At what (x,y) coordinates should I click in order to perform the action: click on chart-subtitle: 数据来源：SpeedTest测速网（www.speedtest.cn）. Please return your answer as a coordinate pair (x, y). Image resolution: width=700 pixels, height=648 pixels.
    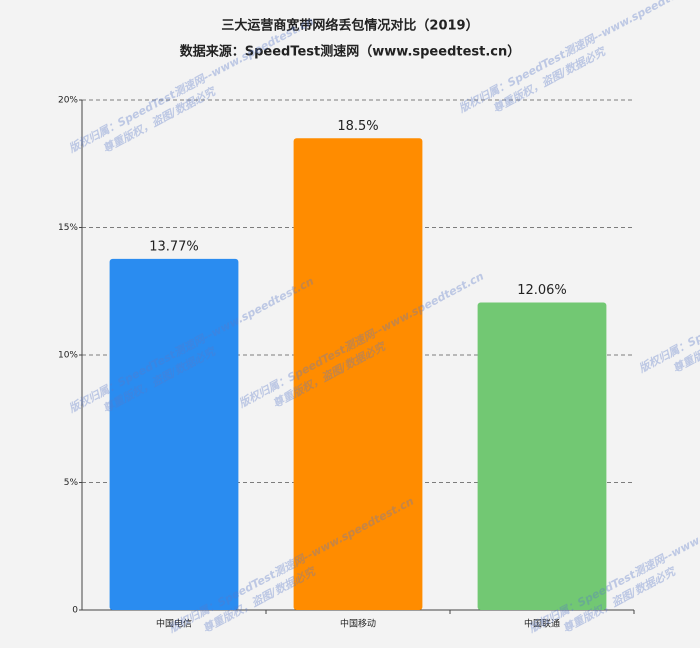
    Looking at the image, I should click on (350, 52).